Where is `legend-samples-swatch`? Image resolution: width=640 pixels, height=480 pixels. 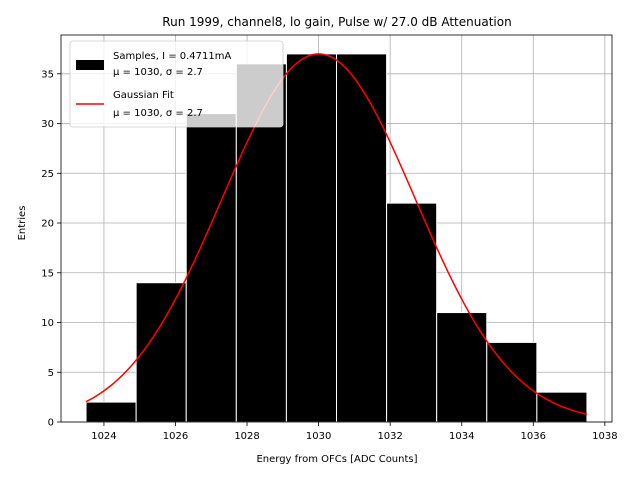 legend-samples-swatch is located at coordinates (90, 65).